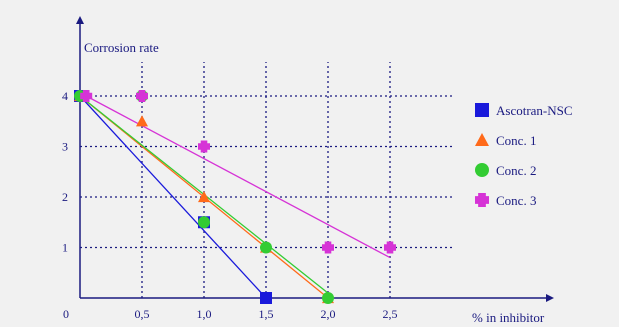 The width and height of the screenshot is (619, 327). Describe the element at coordinates (328, 314) in the screenshot. I see `x-tick-label: 2,0` at that location.